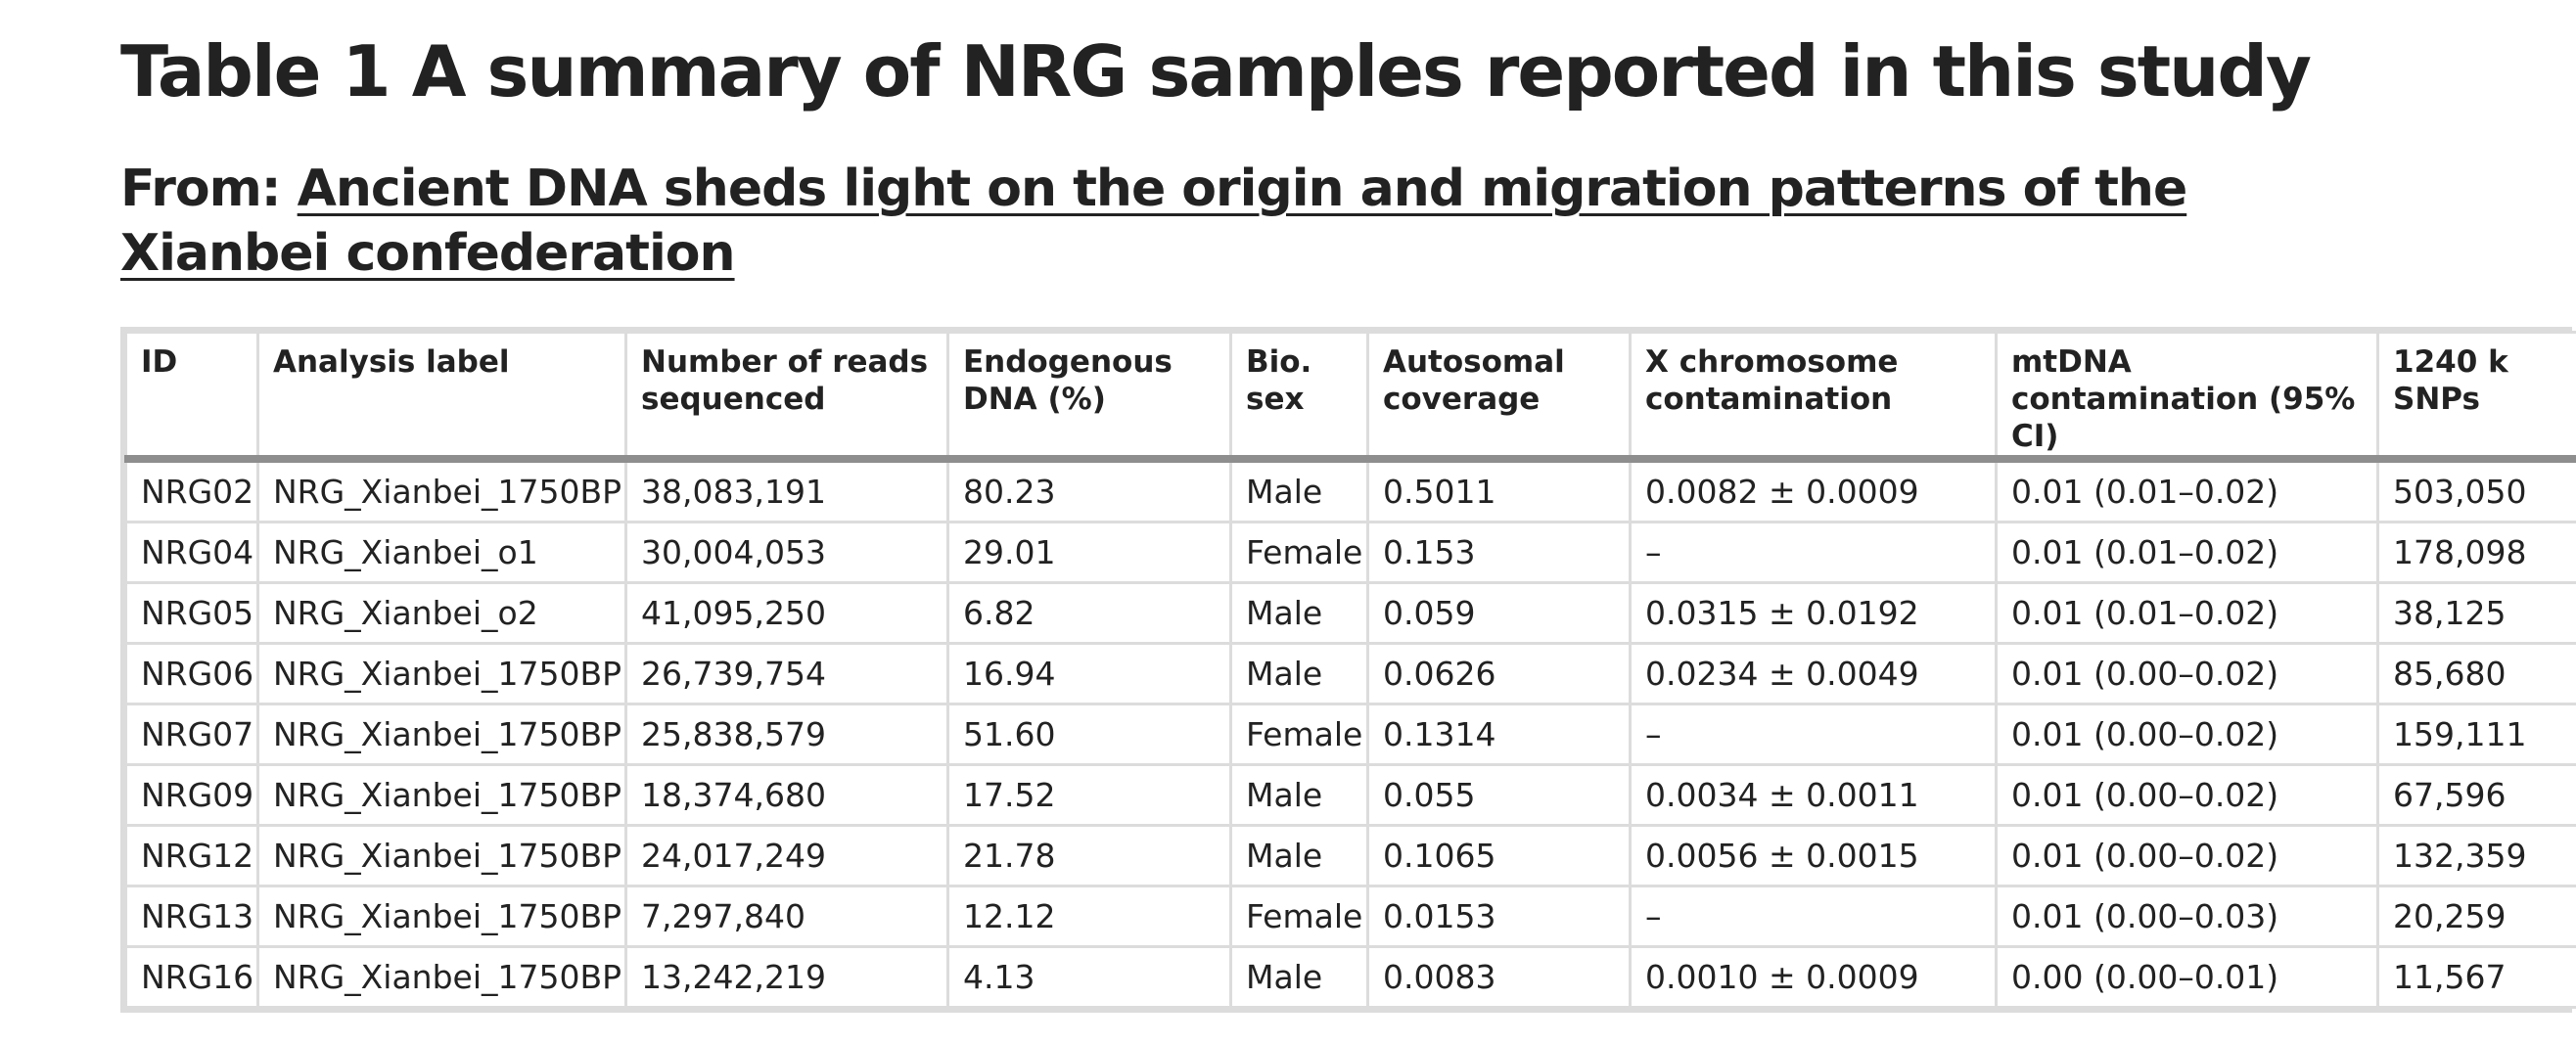 This screenshot has width=2576, height=1045. What do you see at coordinates (1089, 397) in the screenshot?
I see `column-header-endogenous-dna: Endogenous DNA (%)` at bounding box center [1089, 397].